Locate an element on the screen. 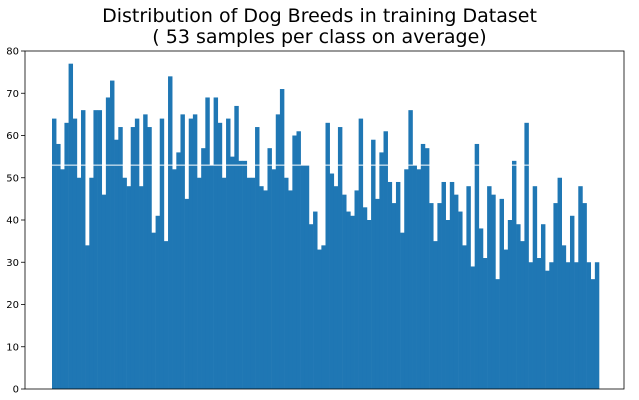 Image resolution: width=639 pixels, height=400 pixels. y-tick-label: 40 is located at coordinates (12, 221).